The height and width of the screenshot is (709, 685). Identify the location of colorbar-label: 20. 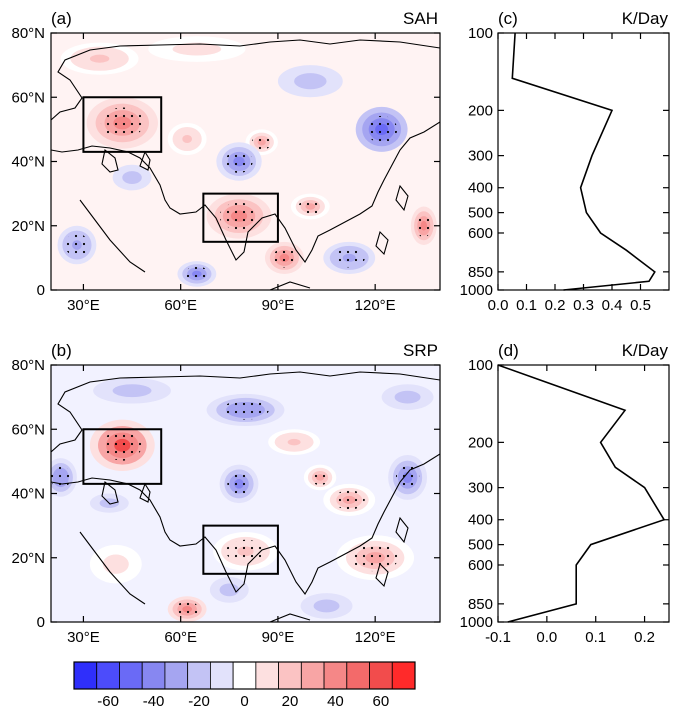
(290, 701).